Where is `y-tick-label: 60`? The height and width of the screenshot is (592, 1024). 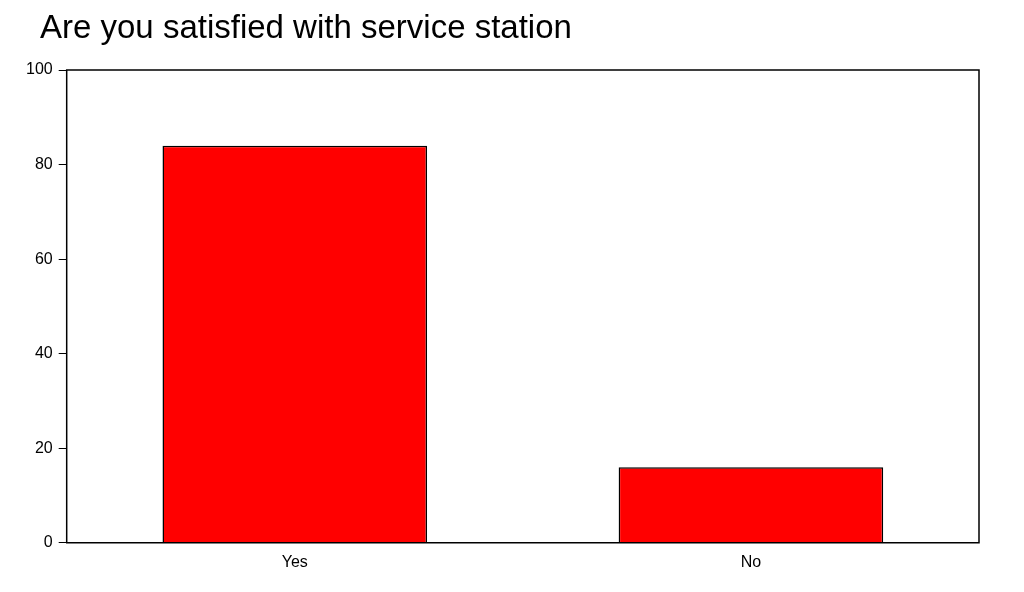 y-tick-label: 60 is located at coordinates (43, 258).